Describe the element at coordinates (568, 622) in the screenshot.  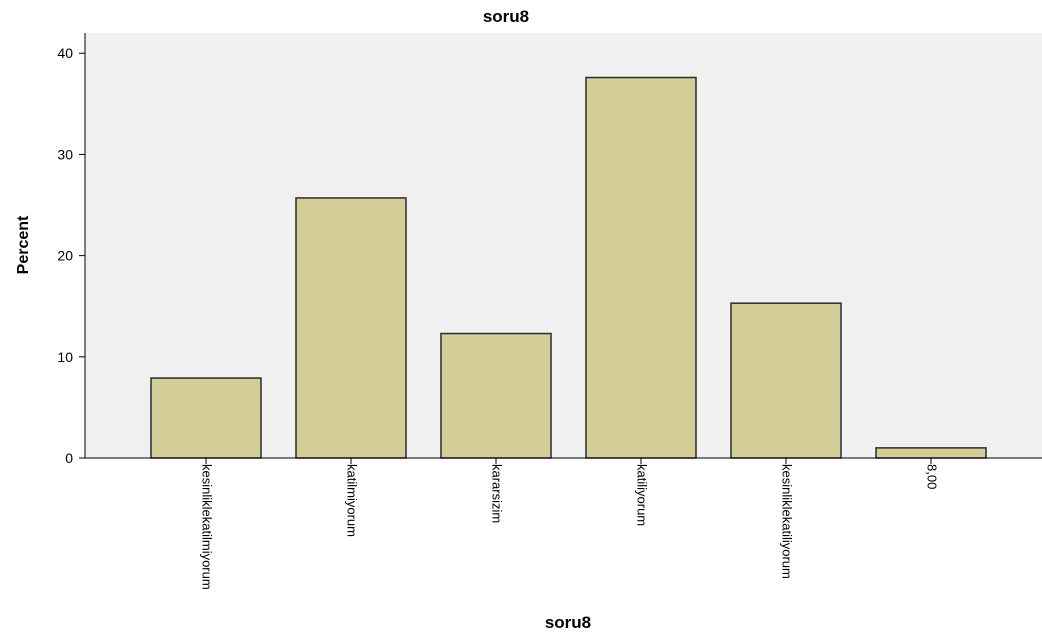
I see `x-axis-label: soru8` at that location.